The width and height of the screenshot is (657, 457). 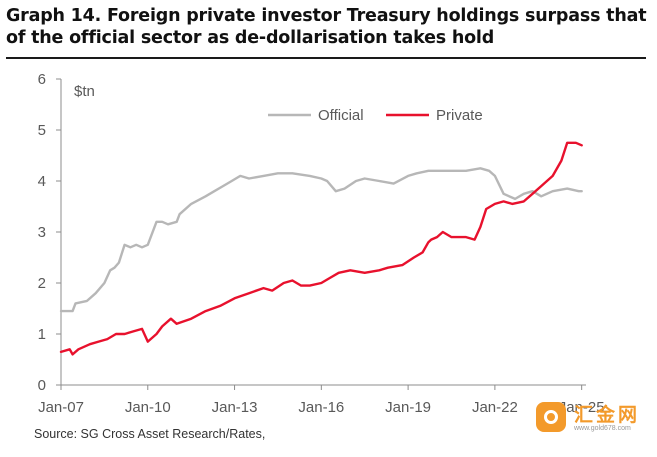 What do you see at coordinates (84, 91) in the screenshot?
I see `y-axis-label: $tn` at bounding box center [84, 91].